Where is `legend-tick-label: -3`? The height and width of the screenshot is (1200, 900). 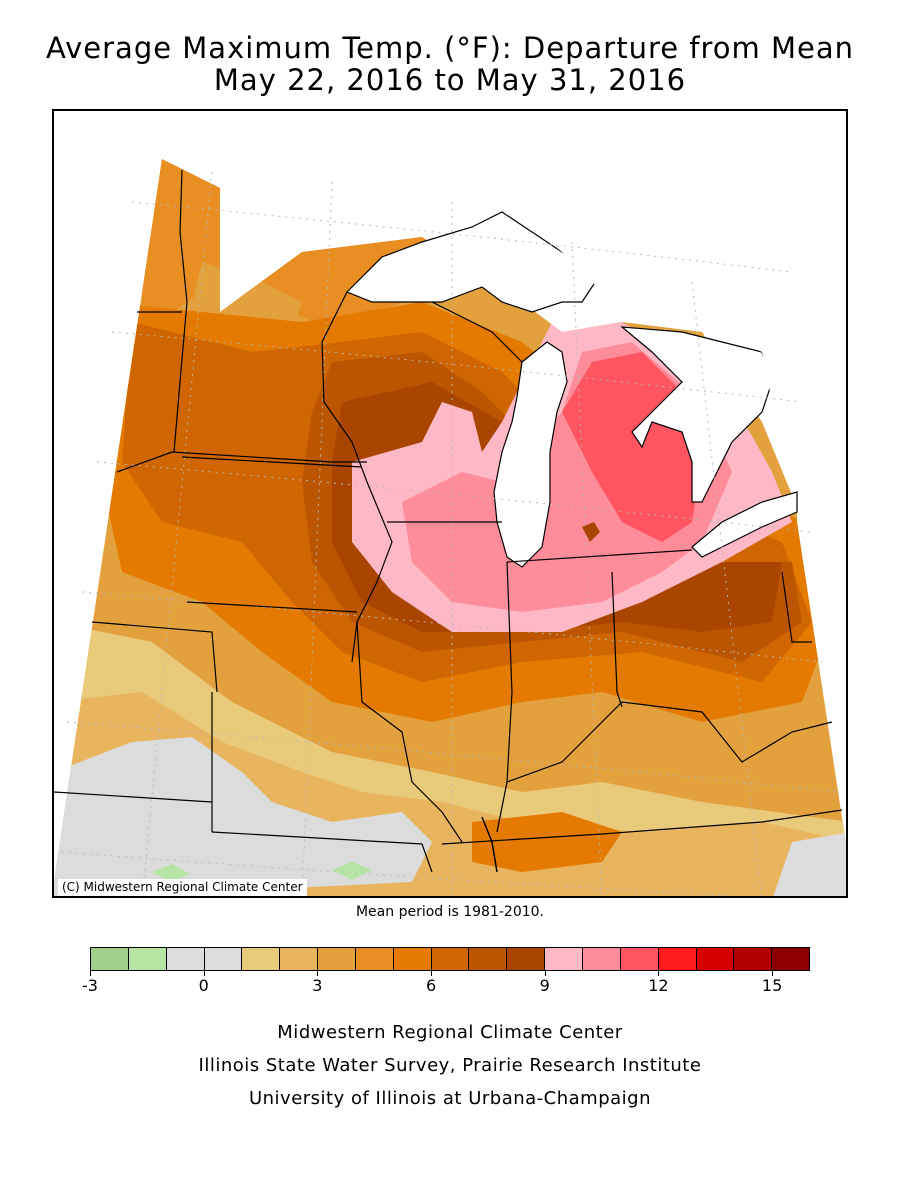 legend-tick-label: -3 is located at coordinates (90, 985).